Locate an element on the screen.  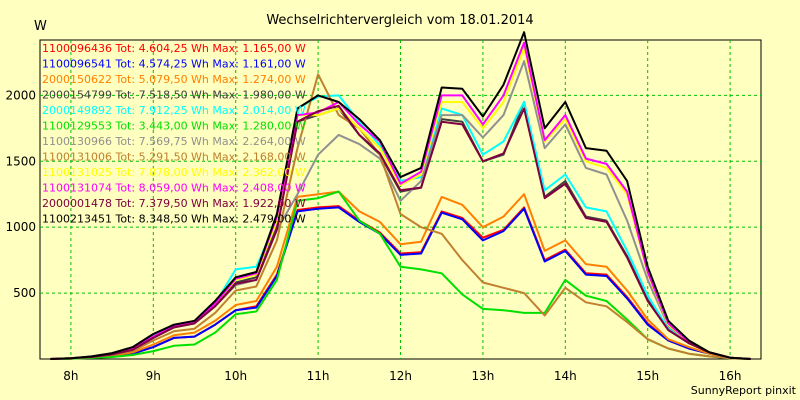
x-axis-ticks: 8h 9h 10h 11h 12h 13h 14h 15h 16h is located at coordinates (402, 376).